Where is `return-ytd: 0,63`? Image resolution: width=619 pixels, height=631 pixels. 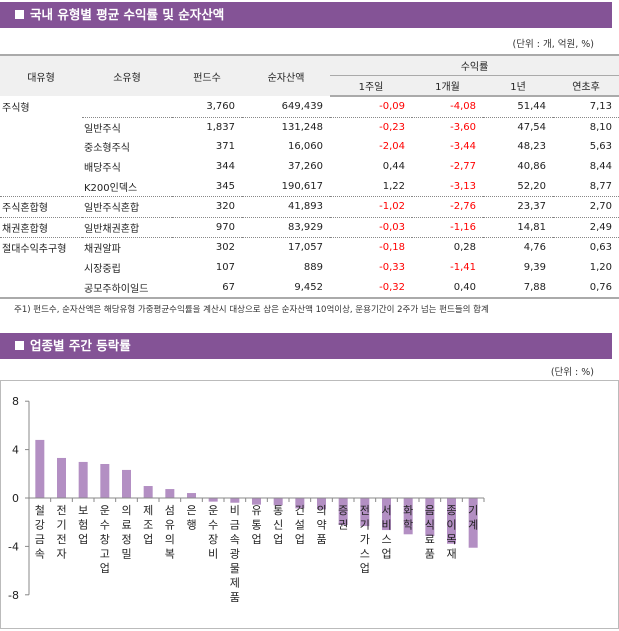
return-ytd: 0,63 is located at coordinates (586, 247).